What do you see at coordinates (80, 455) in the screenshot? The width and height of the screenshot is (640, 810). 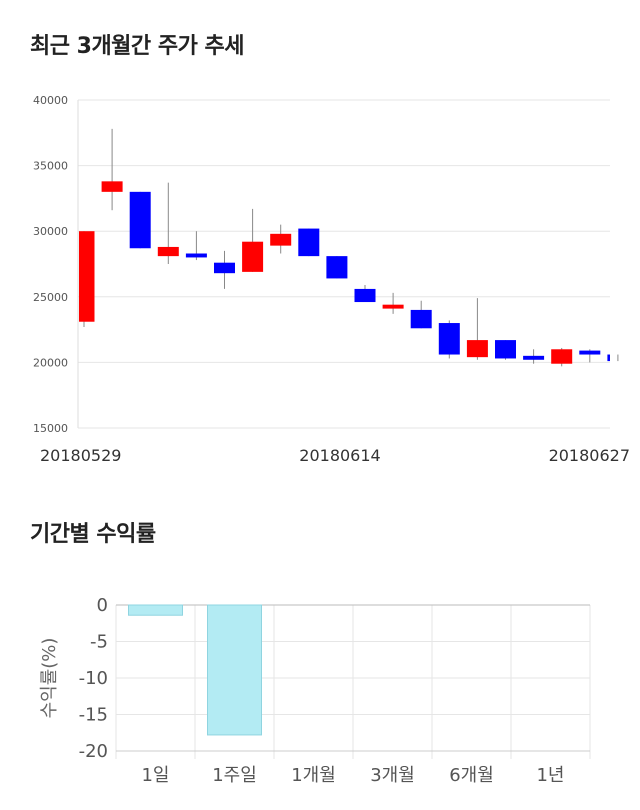 I see `x-tick-label: 20180529` at bounding box center [80, 455].